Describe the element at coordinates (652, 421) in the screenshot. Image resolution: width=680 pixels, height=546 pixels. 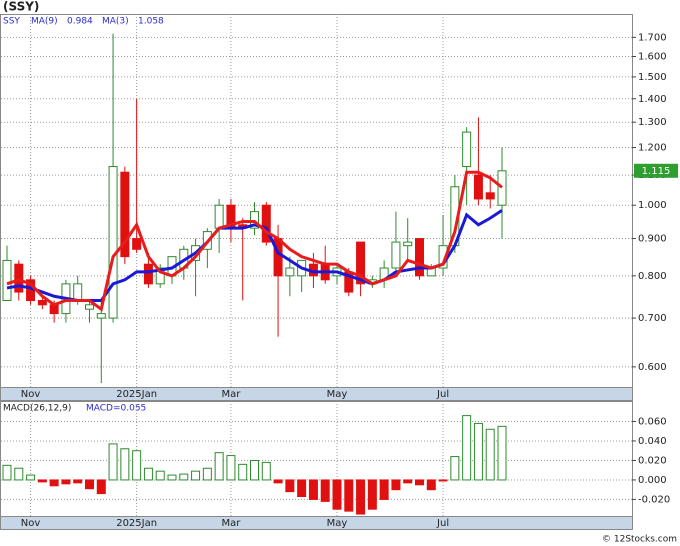
I see `y-tick-label: 0.060` at that location.